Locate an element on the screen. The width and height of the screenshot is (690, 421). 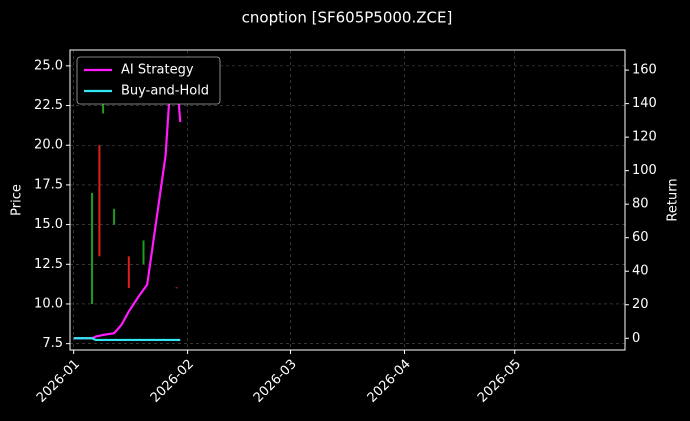
y2-tick-label: 80 is located at coordinates (640, 204).